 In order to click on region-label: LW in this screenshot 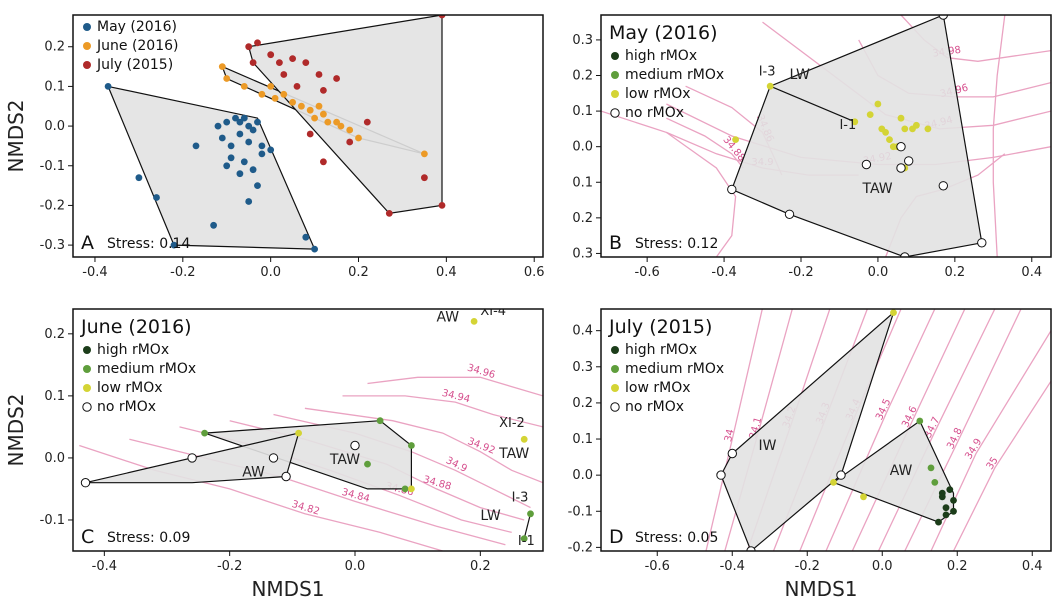, I will do `click(490, 516)`.